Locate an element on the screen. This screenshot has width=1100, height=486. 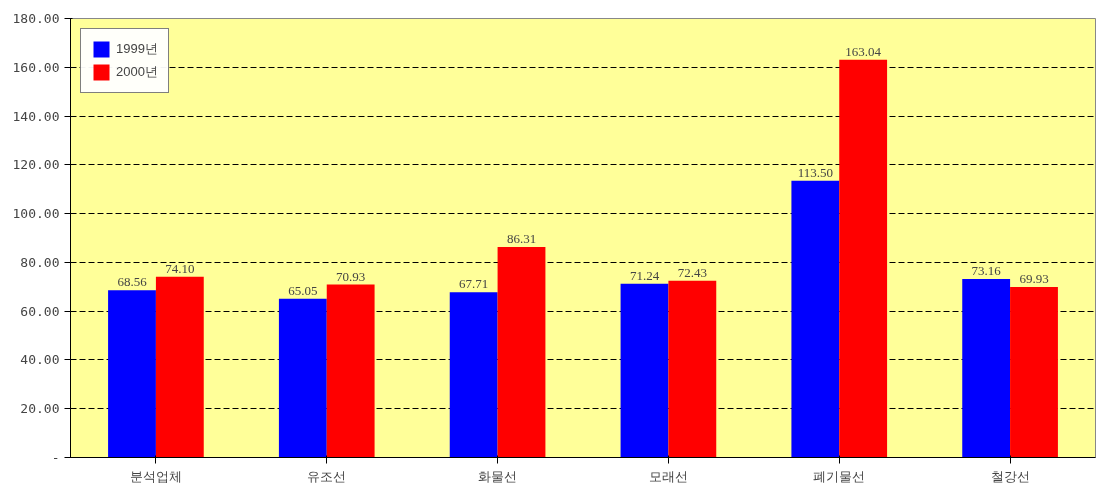
x-tick-label: 모래선 is located at coordinates (668, 476).